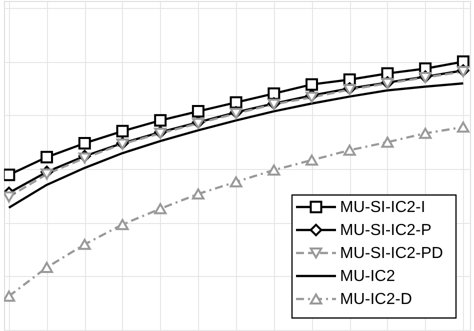 The width and height of the screenshot is (474, 331). What do you see at coordinates (386, 230) in the screenshot?
I see `legend-label: MU-SI-IC2-P` at bounding box center [386, 230].